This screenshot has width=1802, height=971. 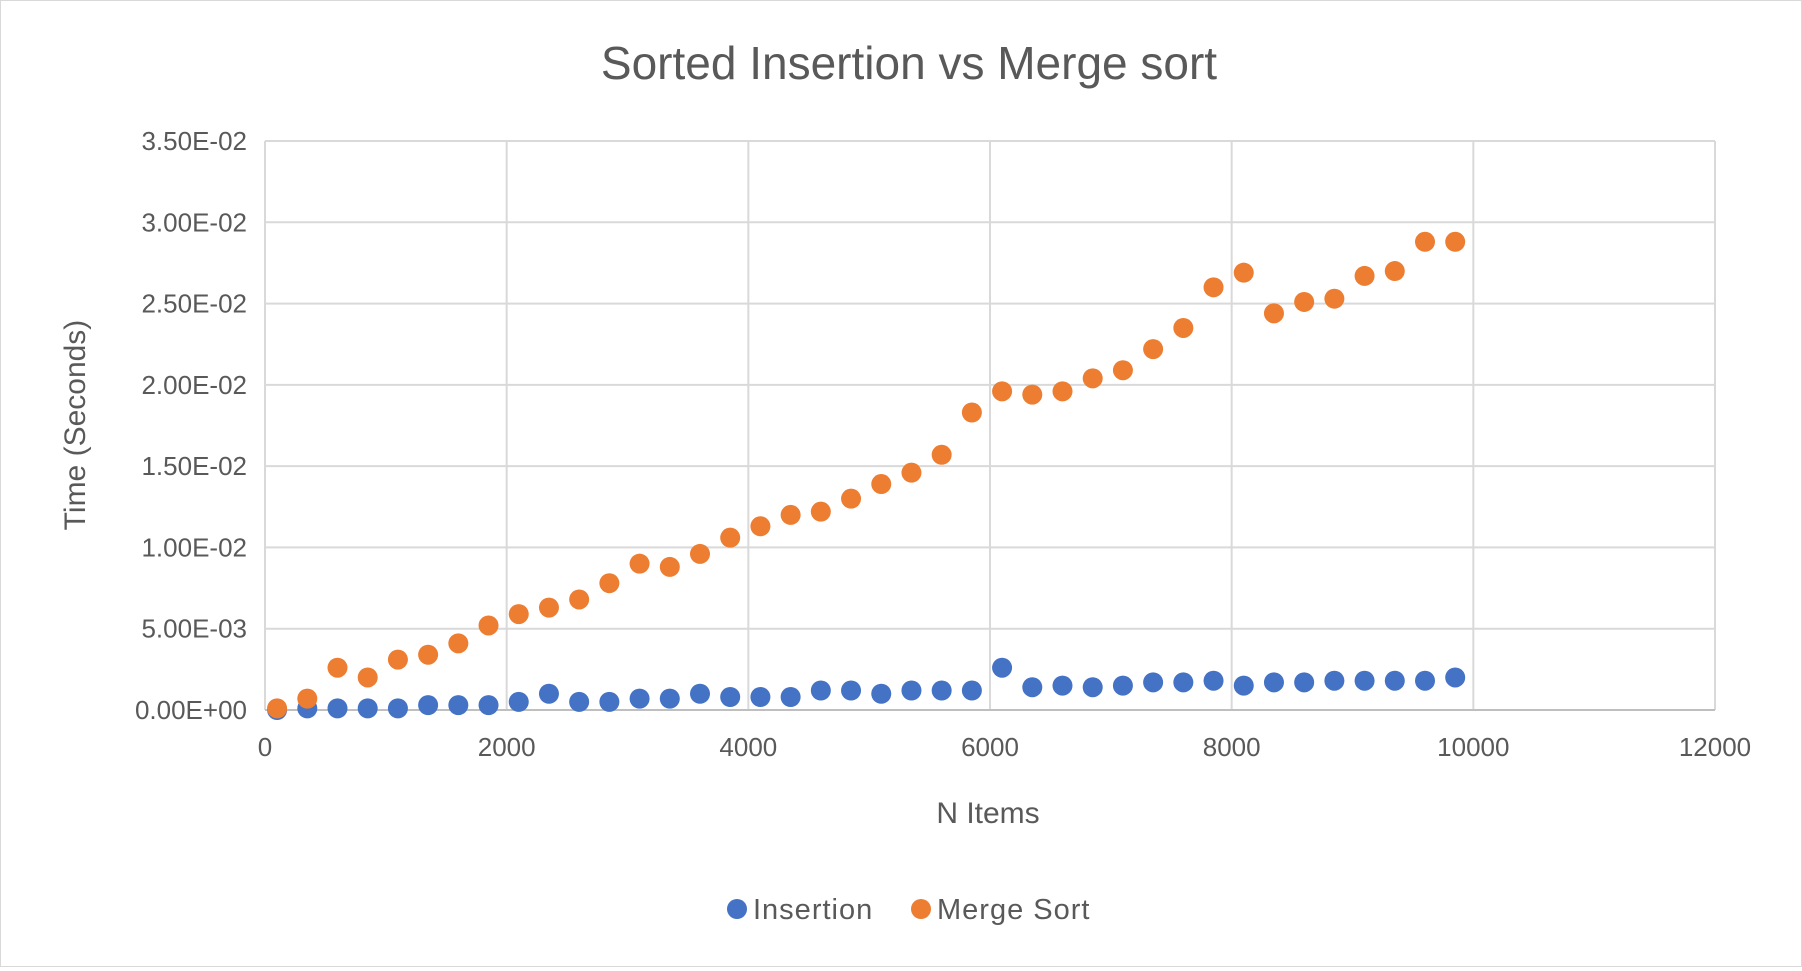 I want to click on y-tick-label: 3.50E-02, so click(x=194, y=141).